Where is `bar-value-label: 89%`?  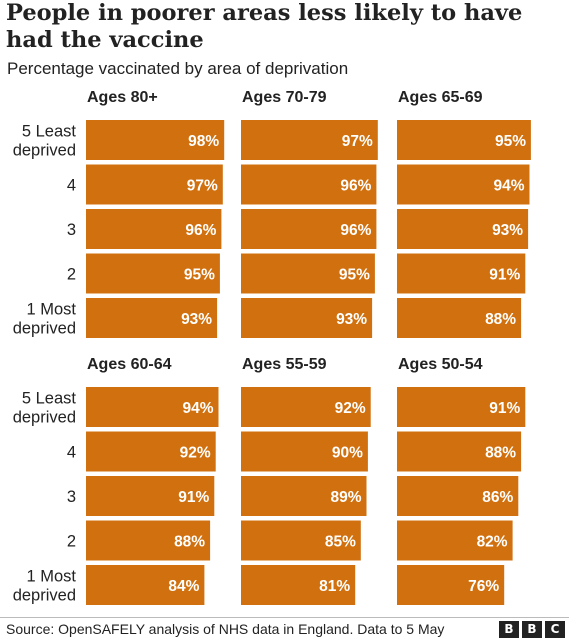 bar-value-label: 89% is located at coordinates (345, 497).